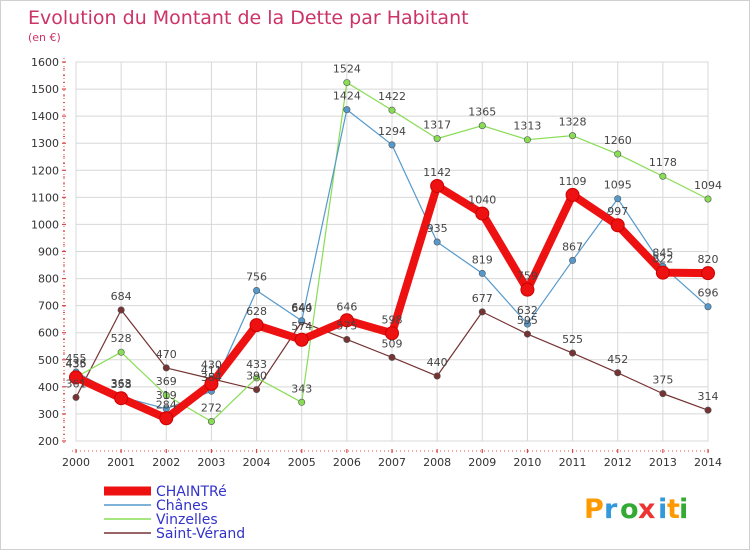  Describe the element at coordinates (572, 246) in the screenshot. I see `data-label: 867` at that location.